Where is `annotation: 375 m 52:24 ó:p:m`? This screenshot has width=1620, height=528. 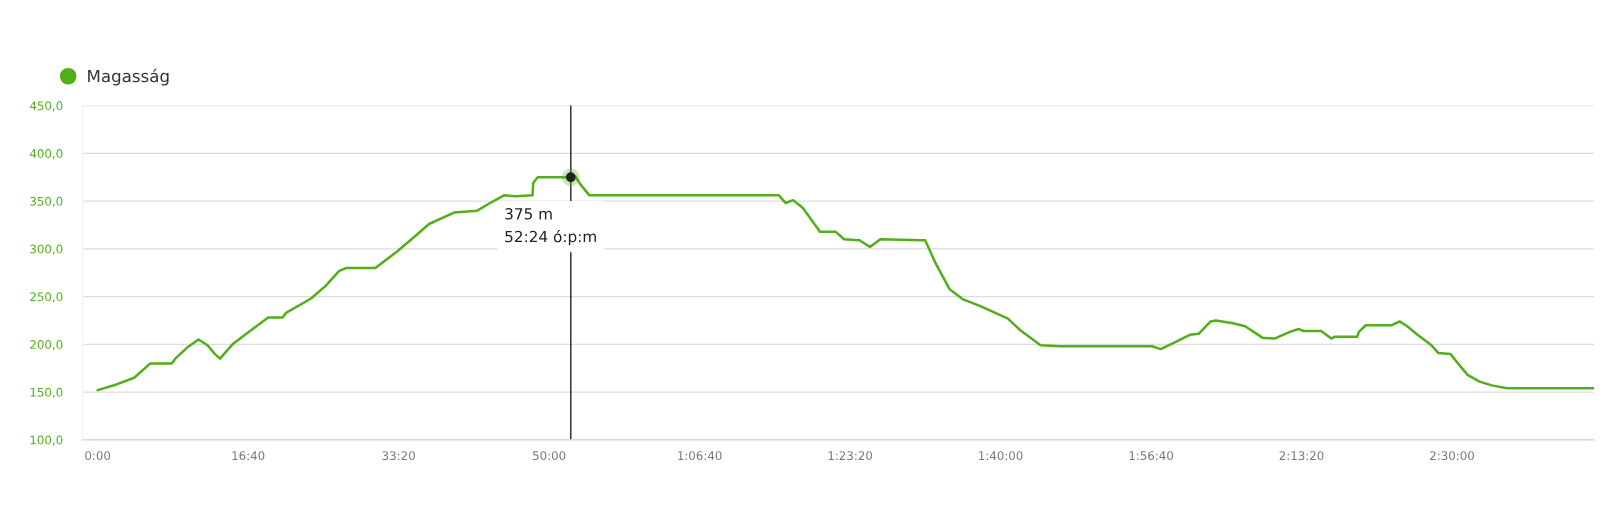 annotation: 375 m 52:24 ó:p:m is located at coordinates (550, 227).